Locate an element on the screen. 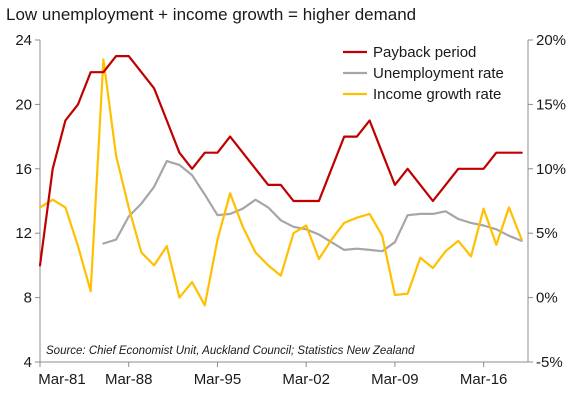  y-left-tick-label: 20 is located at coordinates (23, 104).